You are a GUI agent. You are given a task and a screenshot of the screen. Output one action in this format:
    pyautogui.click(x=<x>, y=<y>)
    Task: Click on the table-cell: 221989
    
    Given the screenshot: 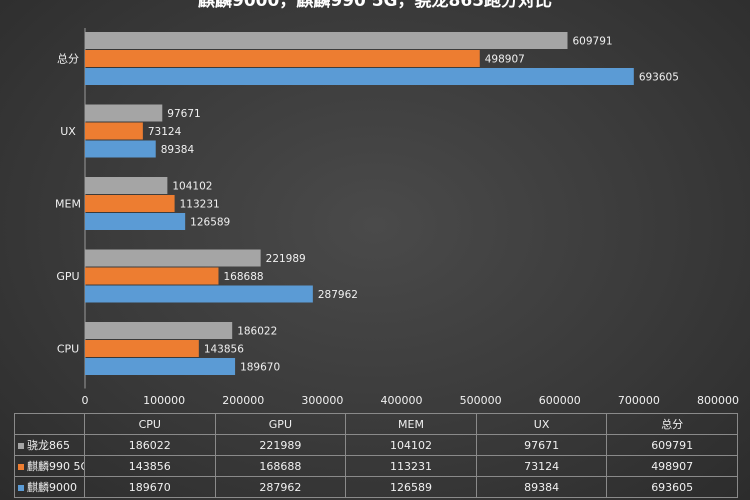 What is the action you would take?
    pyautogui.click(x=280, y=445)
    